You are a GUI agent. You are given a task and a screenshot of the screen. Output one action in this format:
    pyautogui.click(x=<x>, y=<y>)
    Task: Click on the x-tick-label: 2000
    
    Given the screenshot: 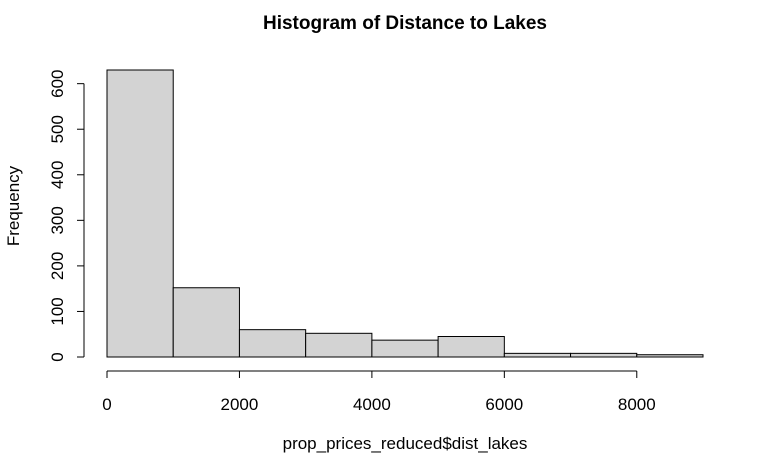 What is the action you would take?
    pyautogui.click(x=240, y=404)
    